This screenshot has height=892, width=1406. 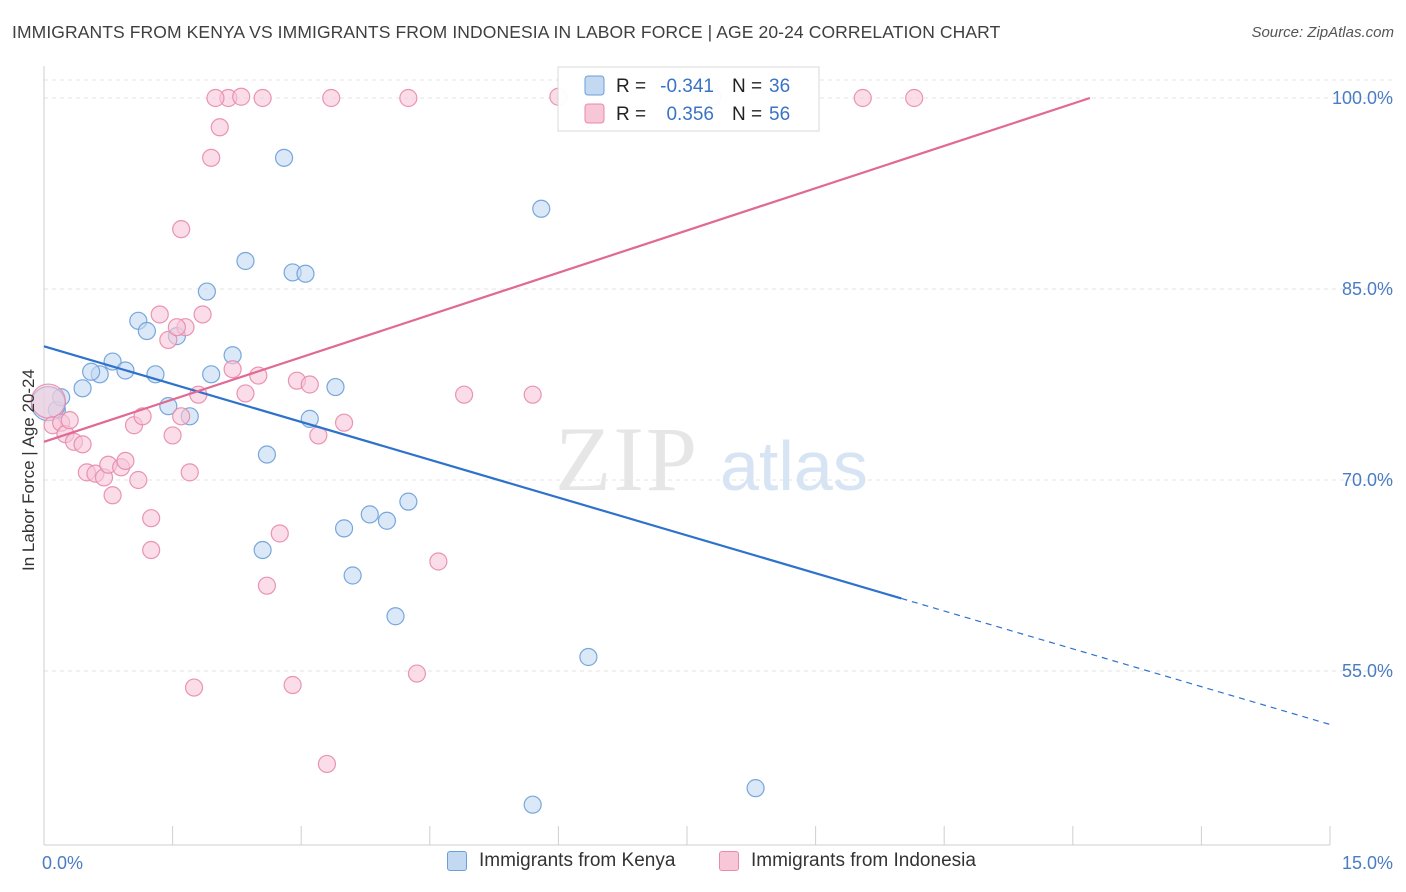 What do you see at coordinates (747, 86) in the screenshot?
I see `legend-n-label-kenya: N =` at bounding box center [747, 86].